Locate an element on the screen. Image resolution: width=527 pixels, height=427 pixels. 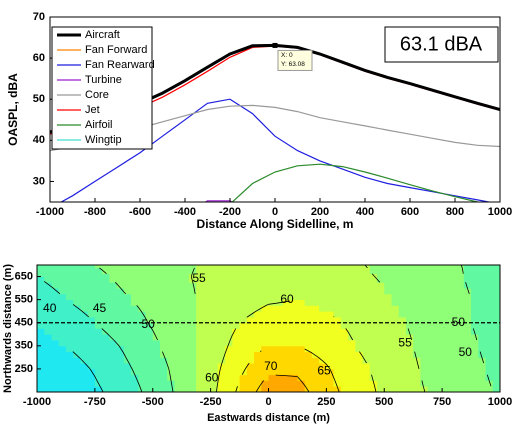
legend-label: Fan Forward is located at coordinates (116, 50).